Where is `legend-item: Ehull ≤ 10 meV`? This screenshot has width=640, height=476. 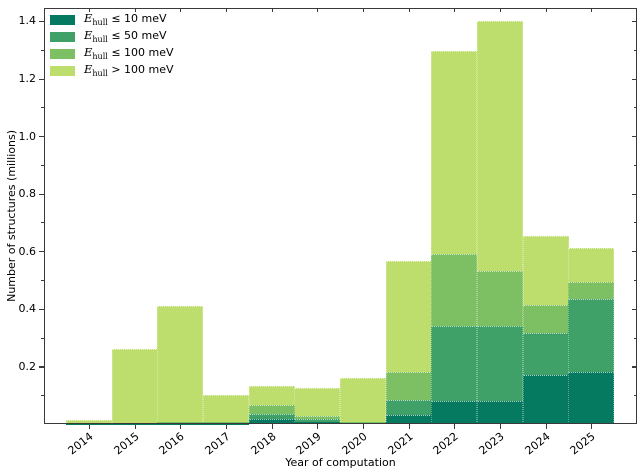 legend-item: Ehull ≤ 10 meV is located at coordinates (112, 19).